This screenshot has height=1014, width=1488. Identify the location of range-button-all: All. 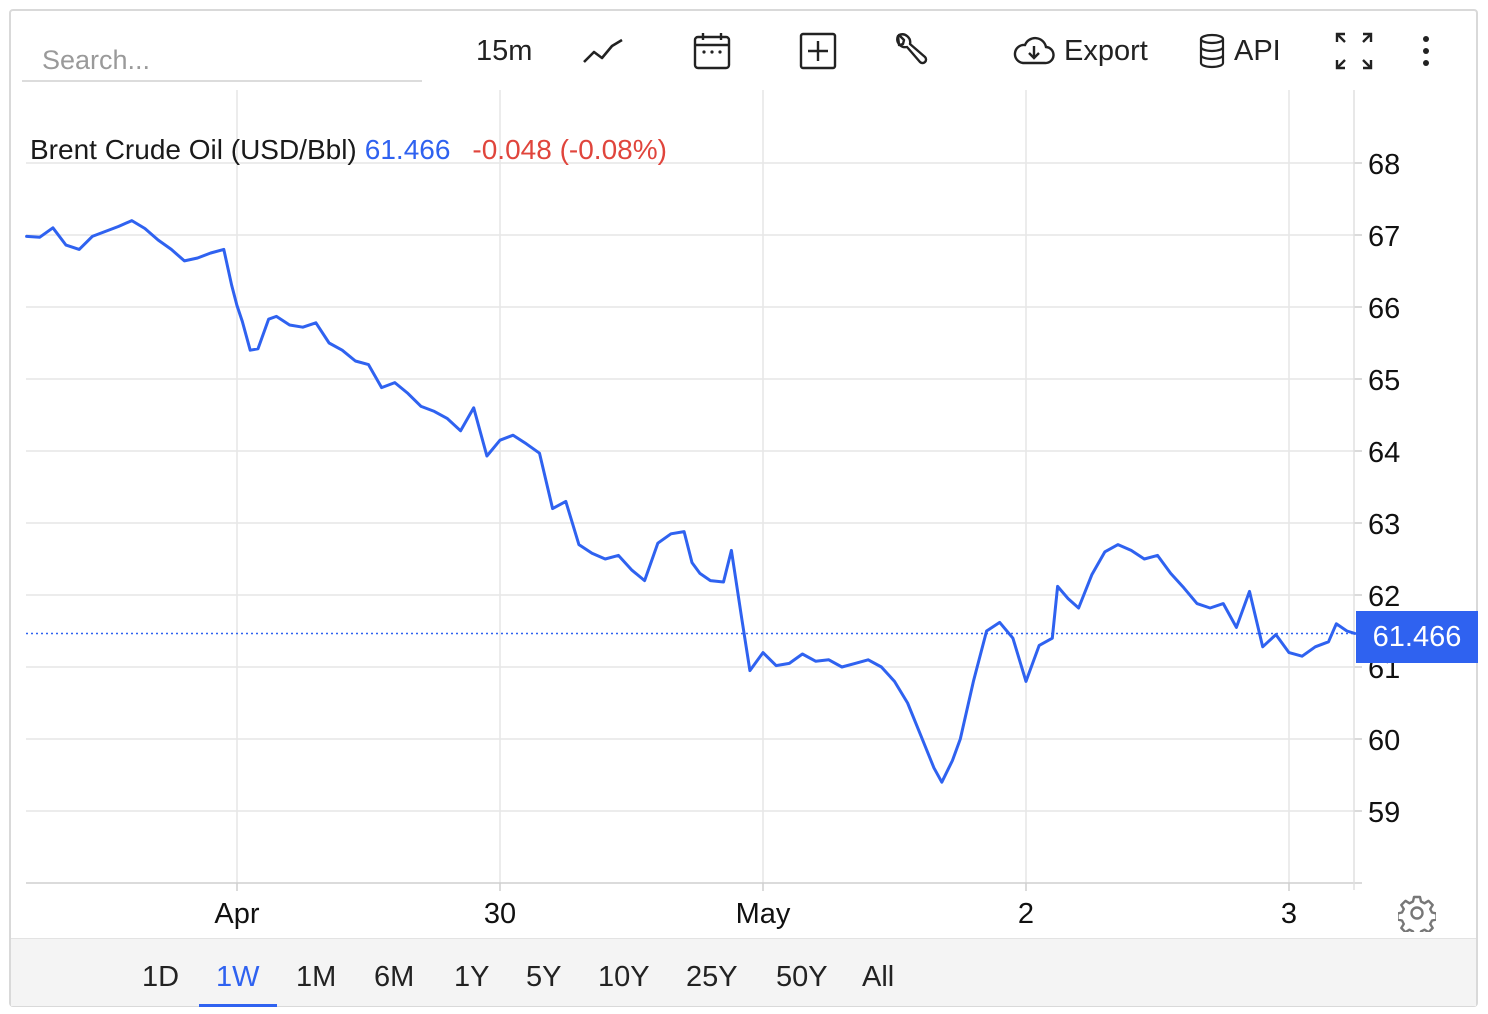
(878, 977).